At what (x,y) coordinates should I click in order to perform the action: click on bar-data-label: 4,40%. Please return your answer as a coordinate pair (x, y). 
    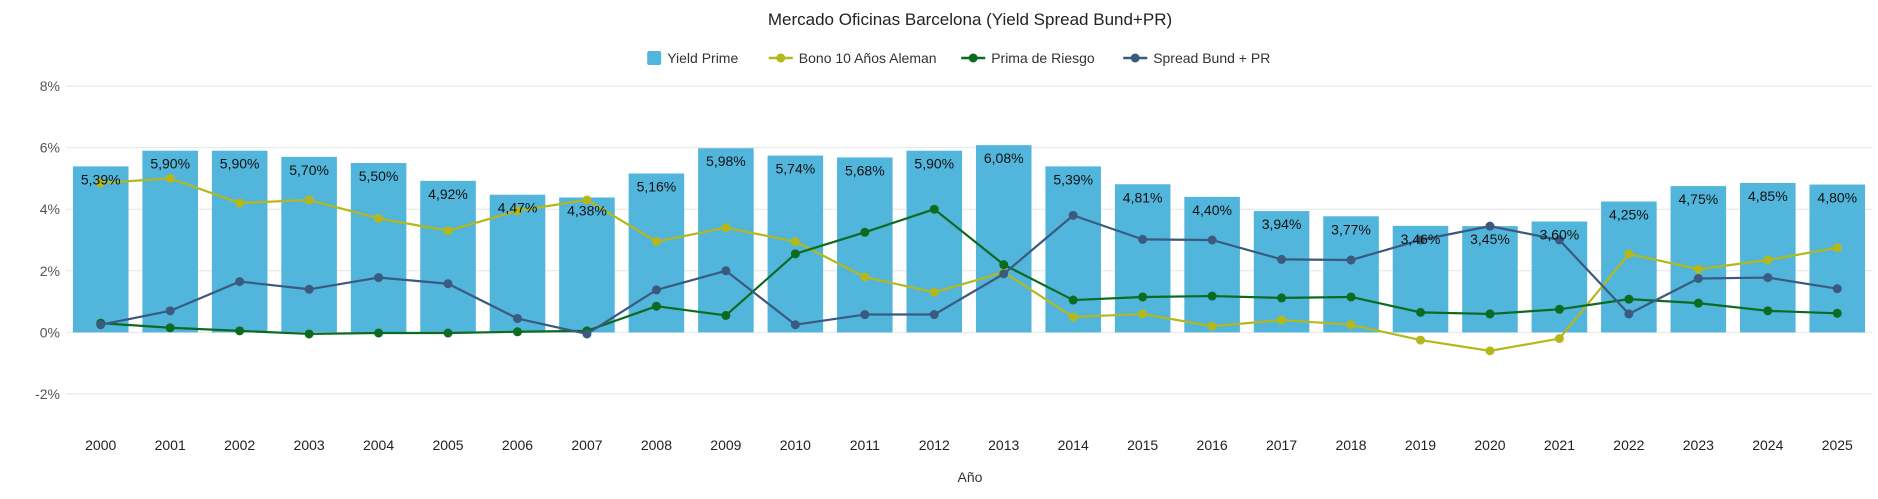
    Looking at the image, I should click on (1212, 210).